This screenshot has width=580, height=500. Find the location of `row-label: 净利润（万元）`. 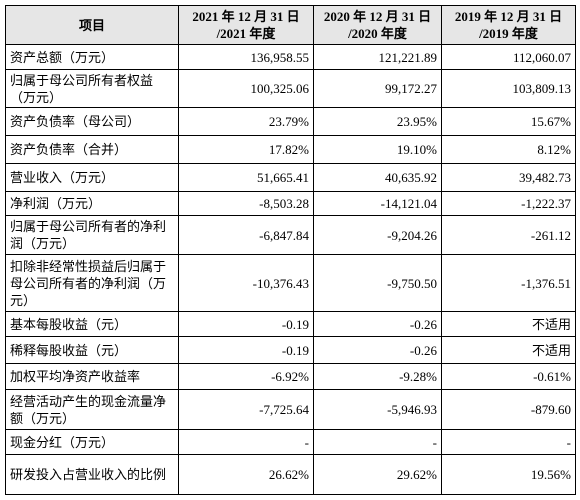

row-label: 净利润（万元） is located at coordinates (92, 203).